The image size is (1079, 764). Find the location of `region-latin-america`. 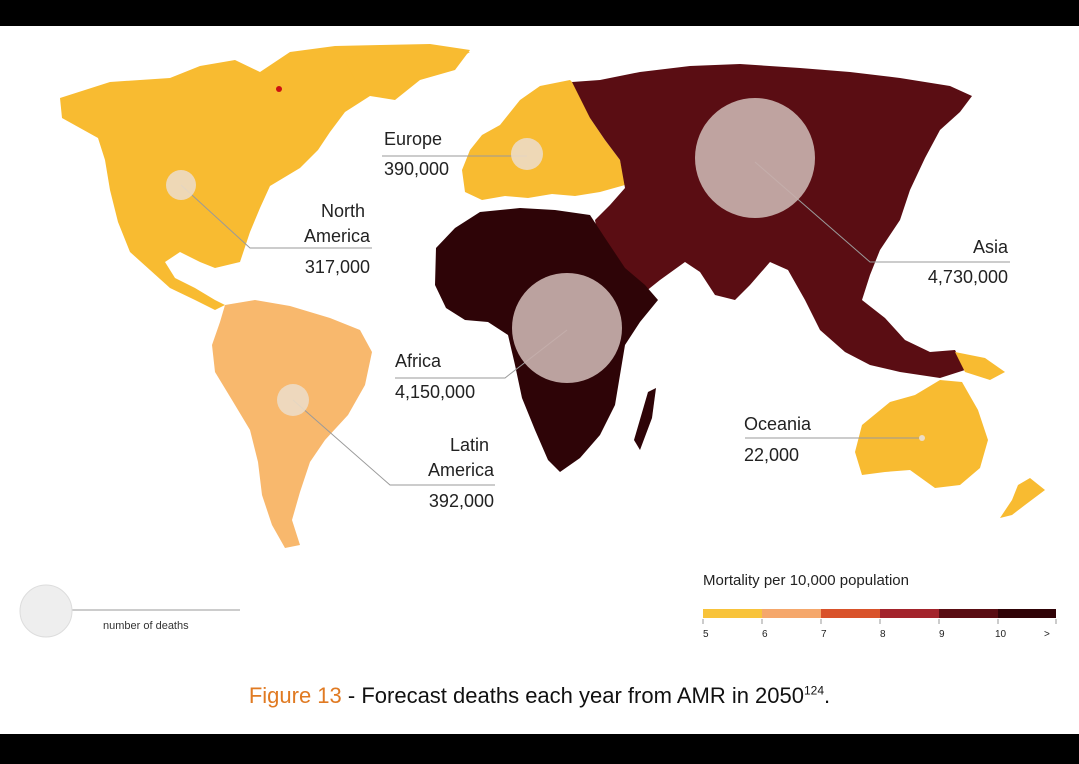

region-latin-america is located at coordinates (292, 424).